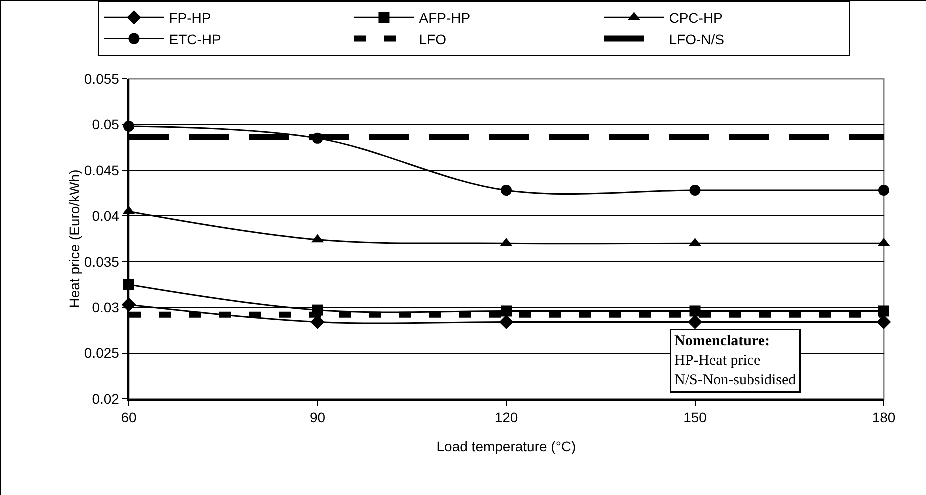 The height and width of the screenshot is (495, 926). I want to click on x-tick-label: 120, so click(506, 418).